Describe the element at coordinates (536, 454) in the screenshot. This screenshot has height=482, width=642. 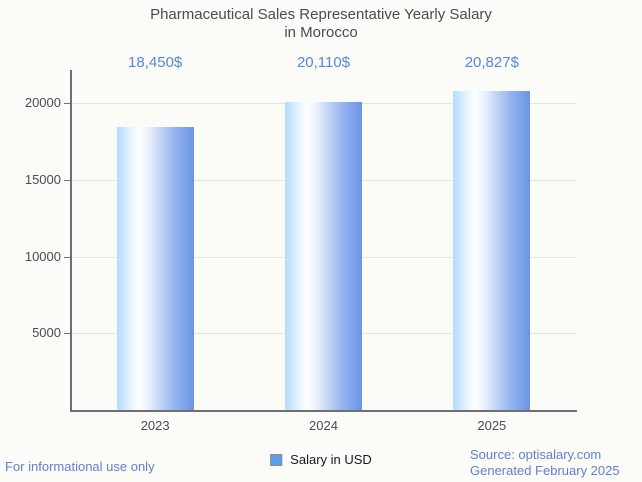
I see `source-link: Source: optisalary.com` at that location.